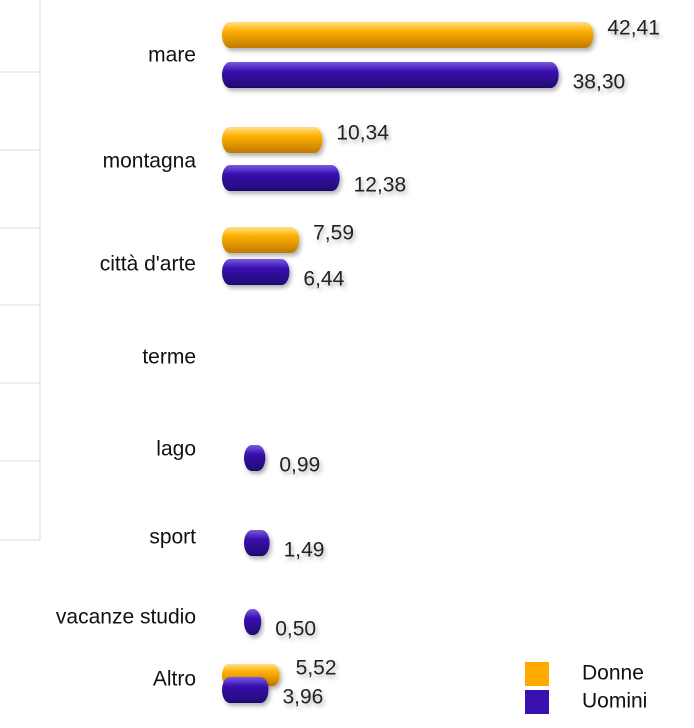  What do you see at coordinates (333, 233) in the screenshot?
I see `value-label: 7,59` at bounding box center [333, 233].